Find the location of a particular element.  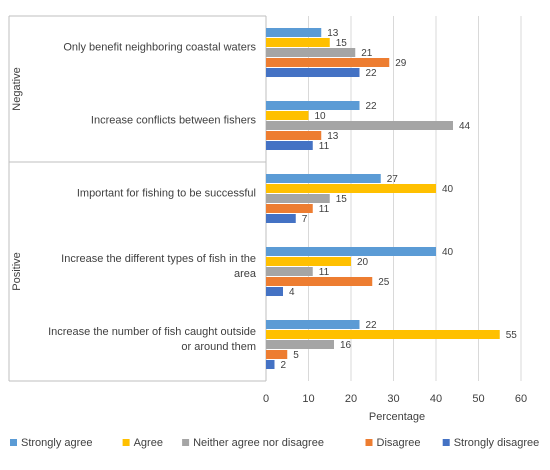

data-label: 2 is located at coordinates (284, 365).